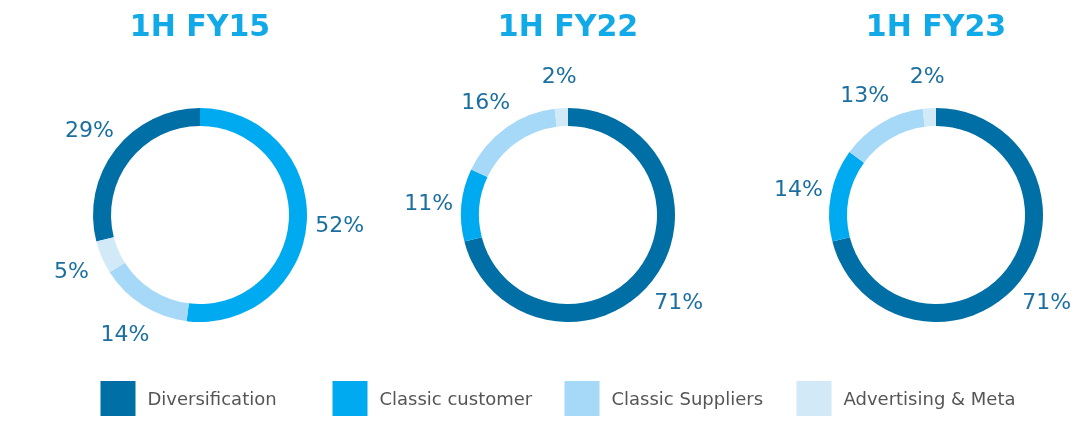 The height and width of the screenshot is (421, 1089). Describe the element at coordinates (486, 102) in the screenshot. I see `data-label: 16%` at that location.